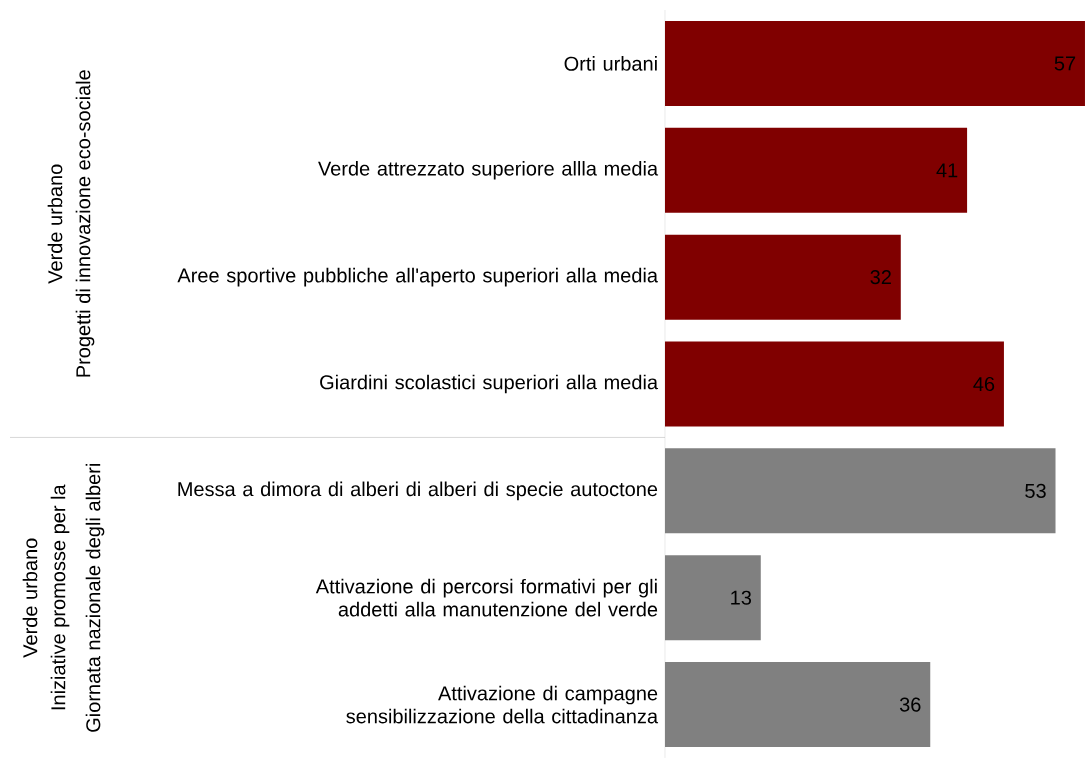  Describe the element at coordinates (488, 170) in the screenshot. I see `y-tick-label: Verde attrezzato superiore allla media` at that location.